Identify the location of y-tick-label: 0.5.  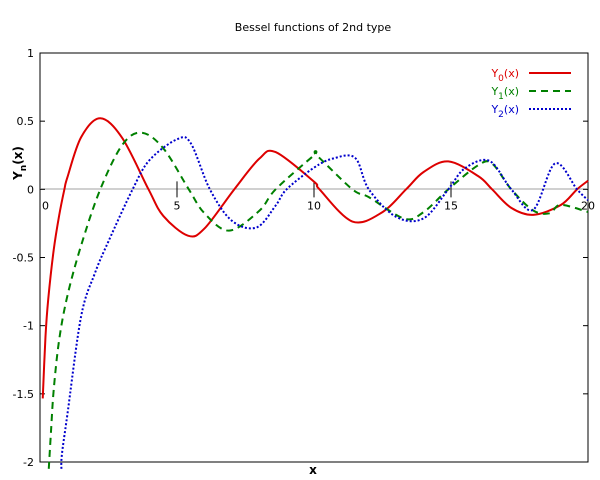
(26, 121).